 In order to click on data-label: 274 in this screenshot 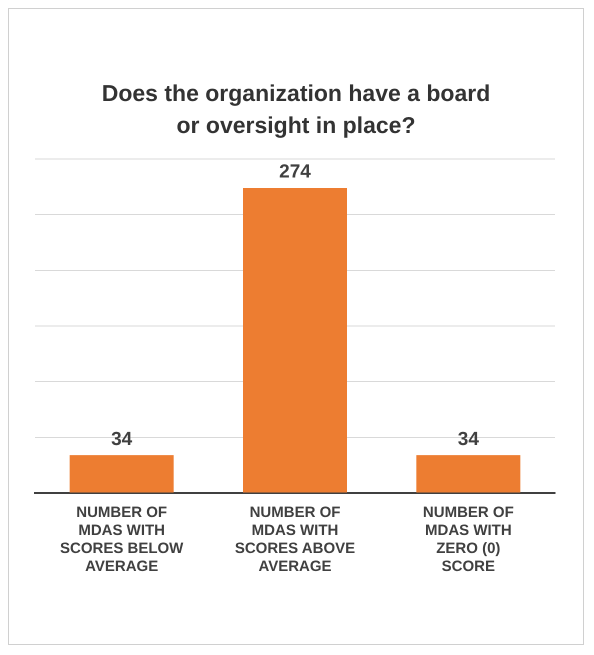, I will do `click(295, 172)`.